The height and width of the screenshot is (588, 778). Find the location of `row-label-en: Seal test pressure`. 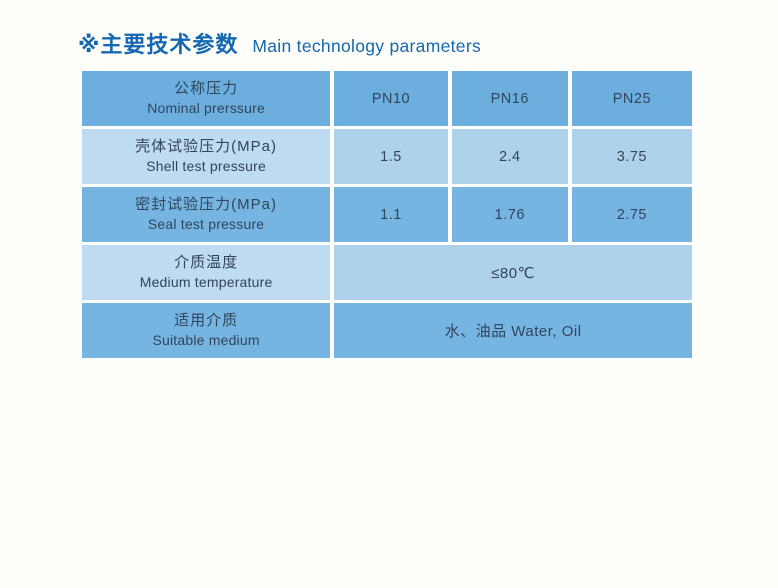

row-label-en: Seal test pressure is located at coordinates (206, 224).